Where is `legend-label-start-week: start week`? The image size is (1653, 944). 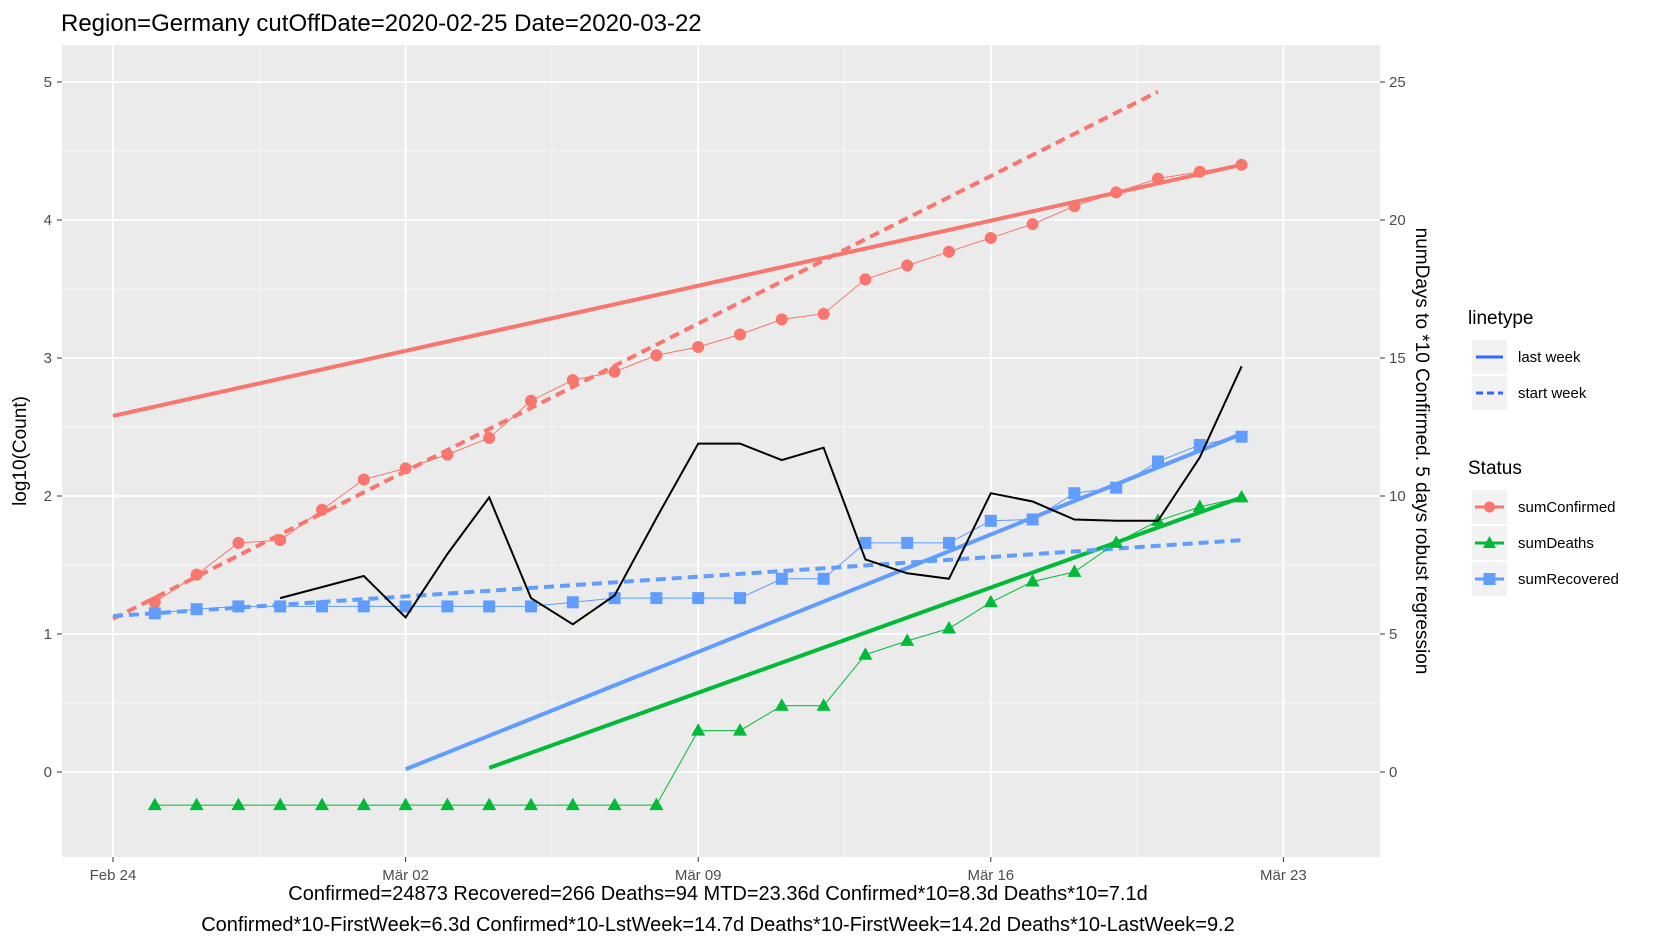
legend-label-start-week: start week is located at coordinates (1552, 393).